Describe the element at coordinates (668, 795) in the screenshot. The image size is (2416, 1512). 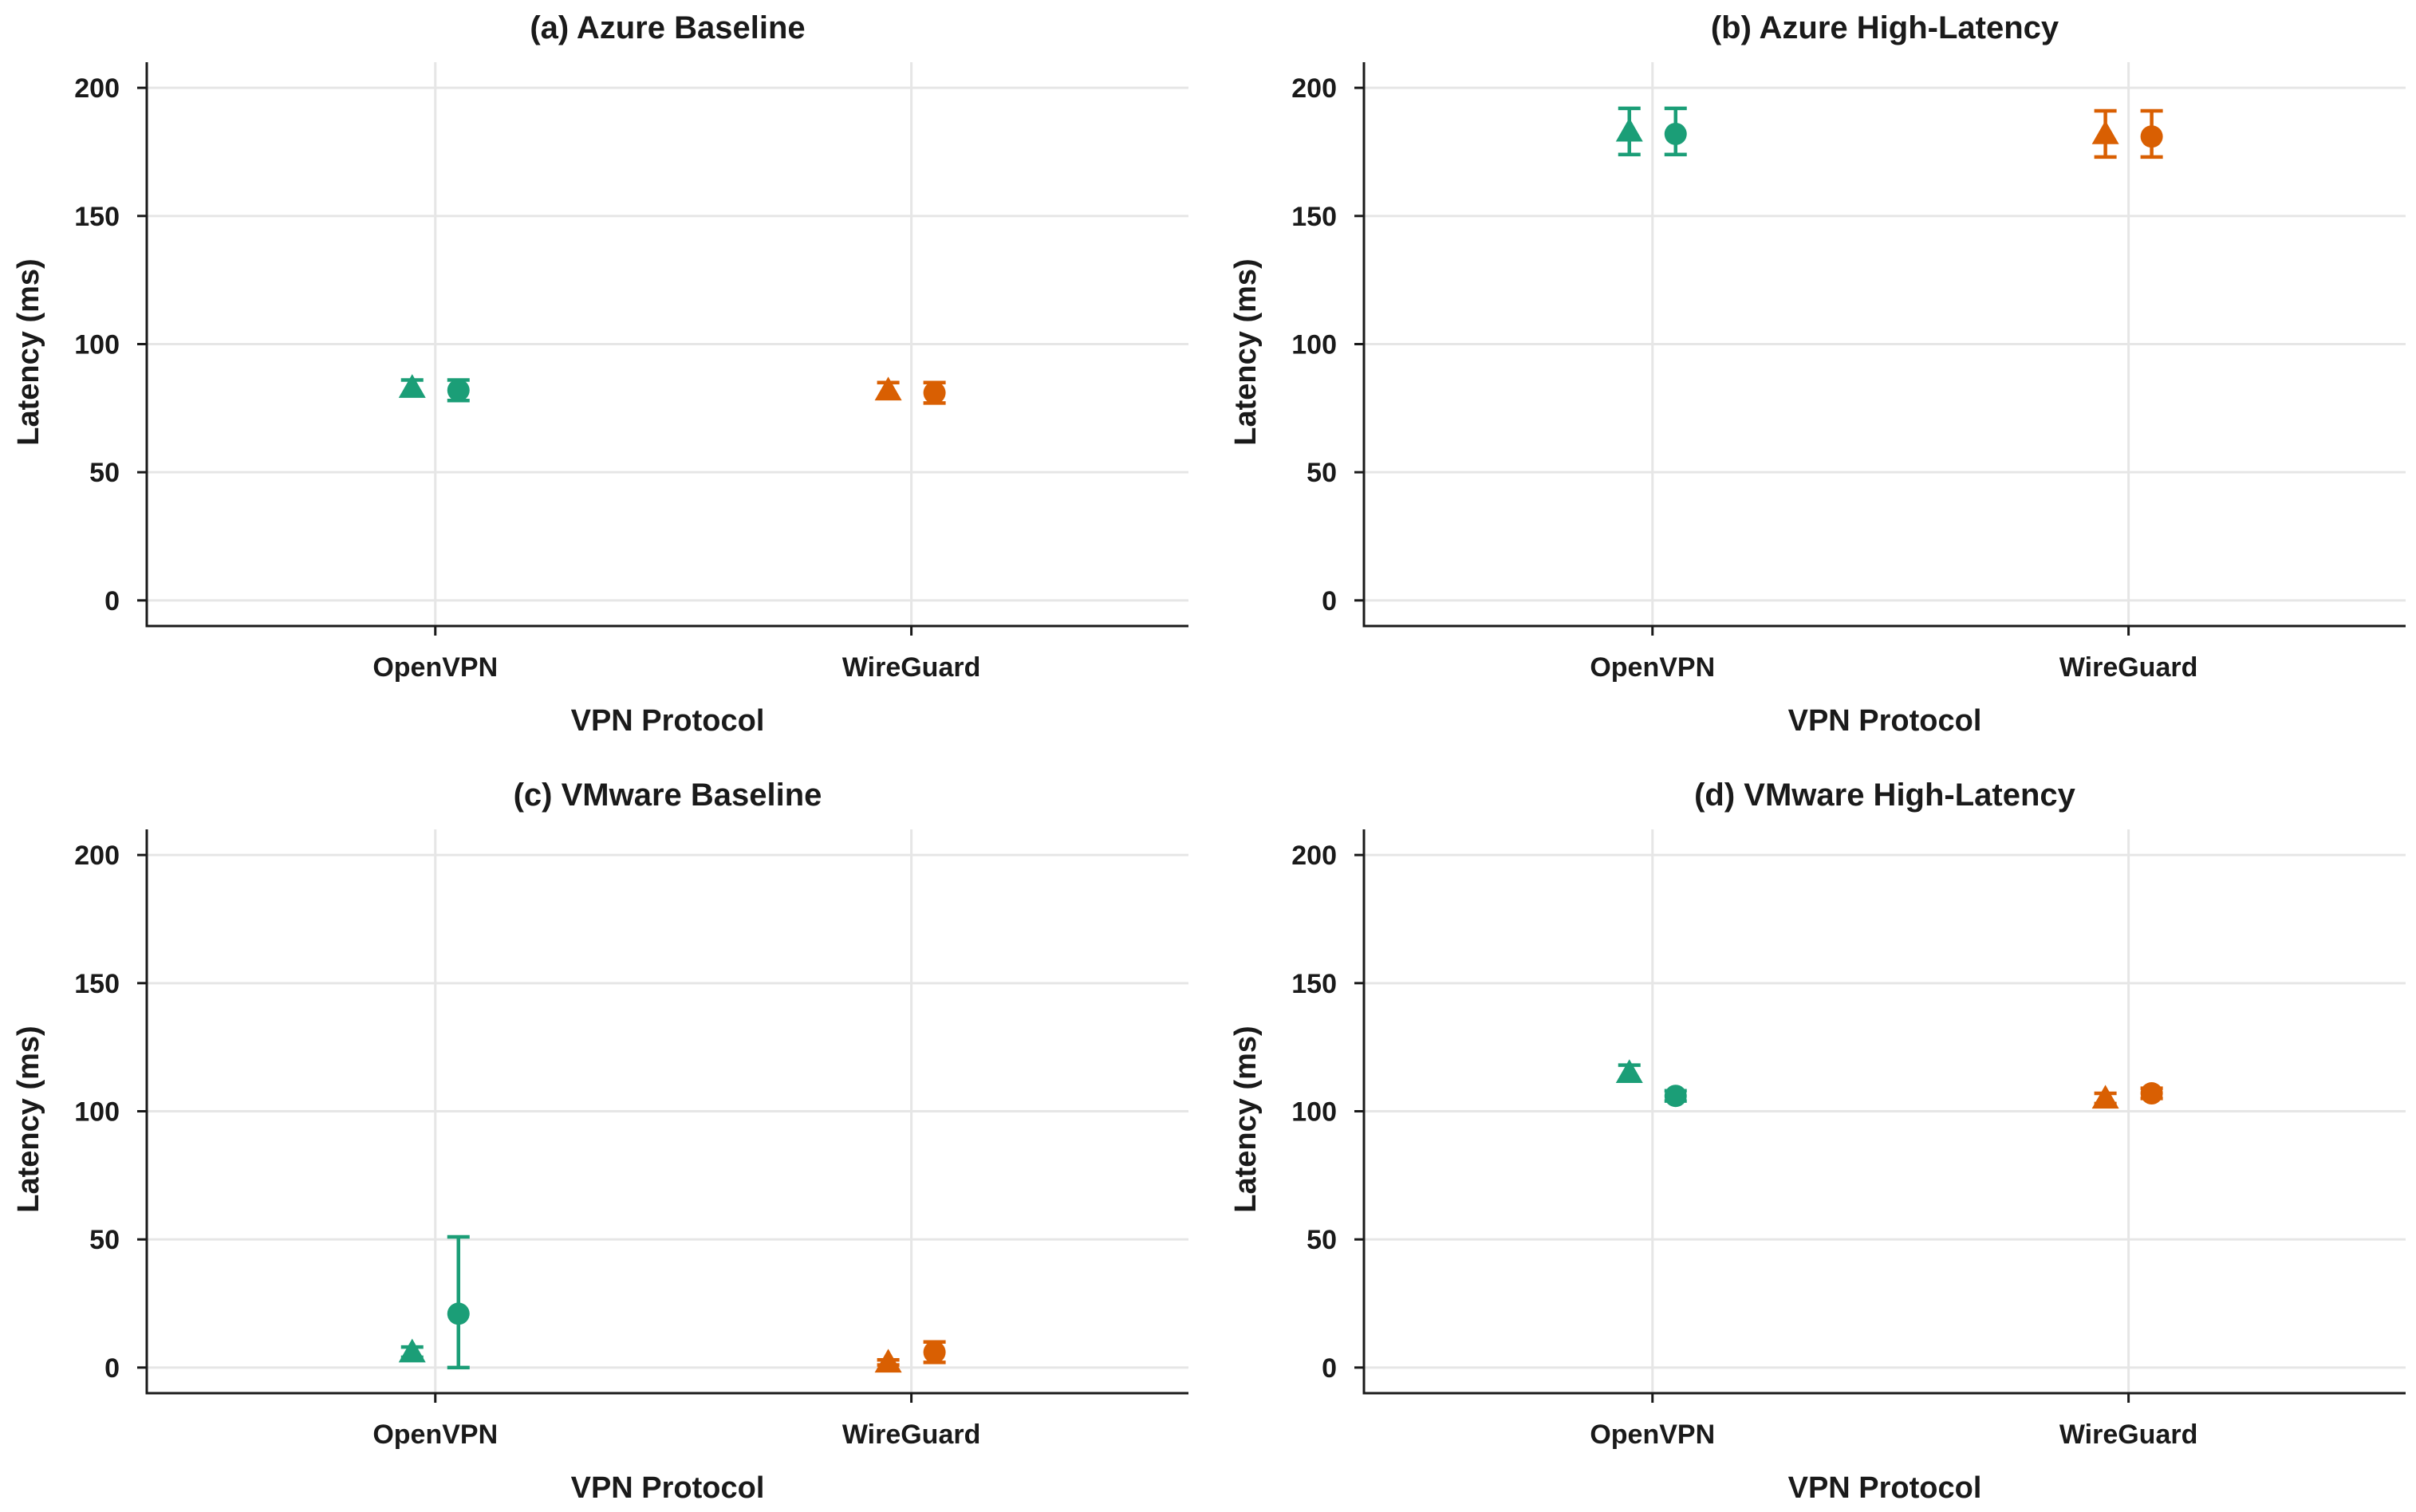
I see `panel-title: (c) VMware Baseline` at that location.